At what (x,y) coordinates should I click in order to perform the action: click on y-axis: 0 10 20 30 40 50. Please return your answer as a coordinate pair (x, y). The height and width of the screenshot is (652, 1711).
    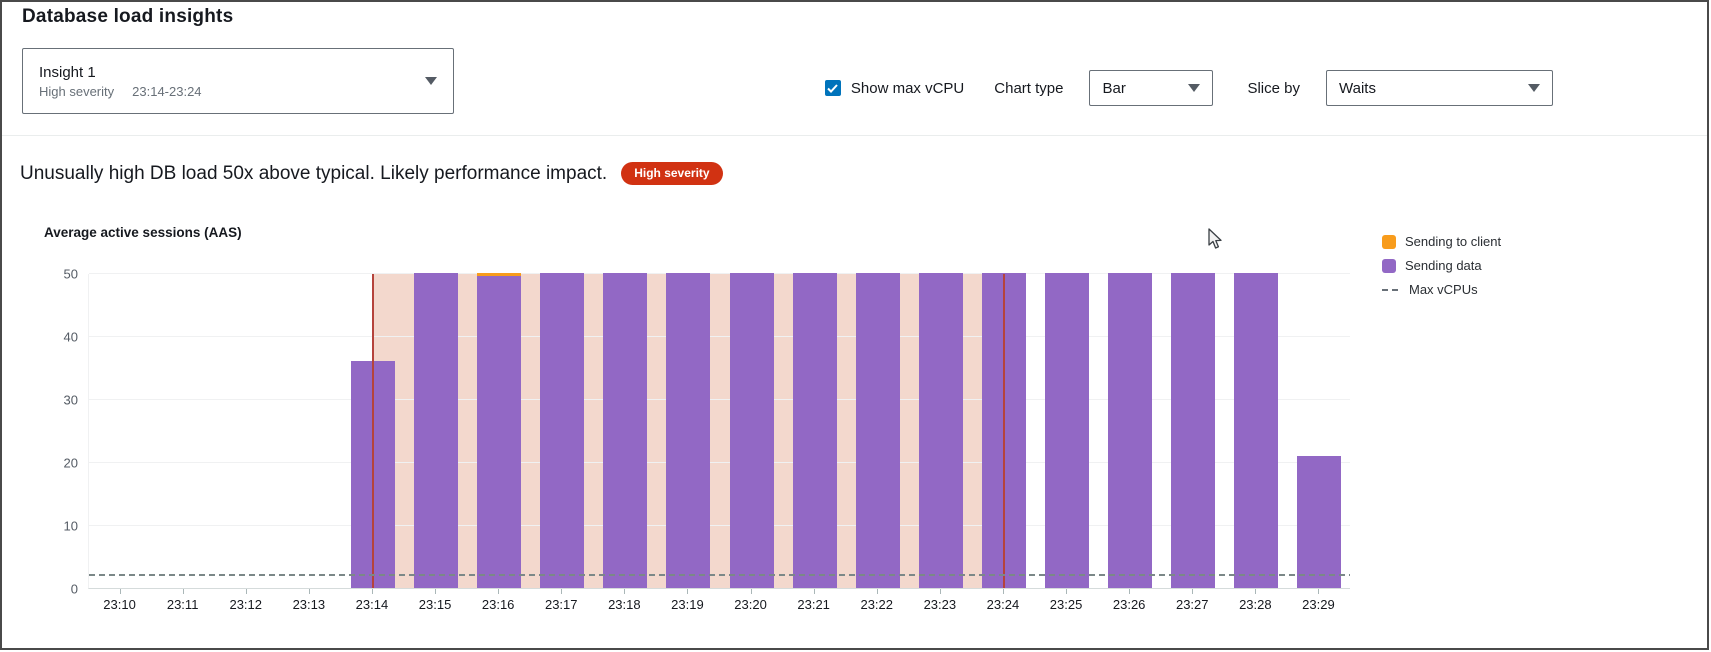
    Looking at the image, I should click on (66, 432).